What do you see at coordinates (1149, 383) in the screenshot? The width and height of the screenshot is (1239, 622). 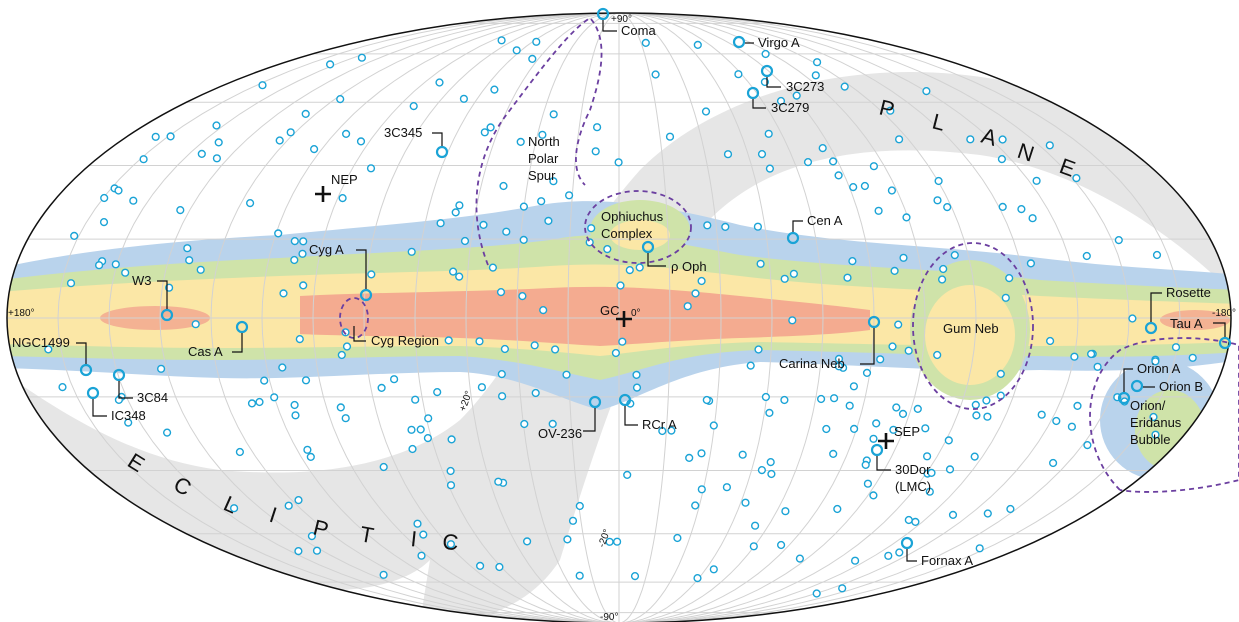 I see `source-orion-a: Orion A` at bounding box center [1149, 383].